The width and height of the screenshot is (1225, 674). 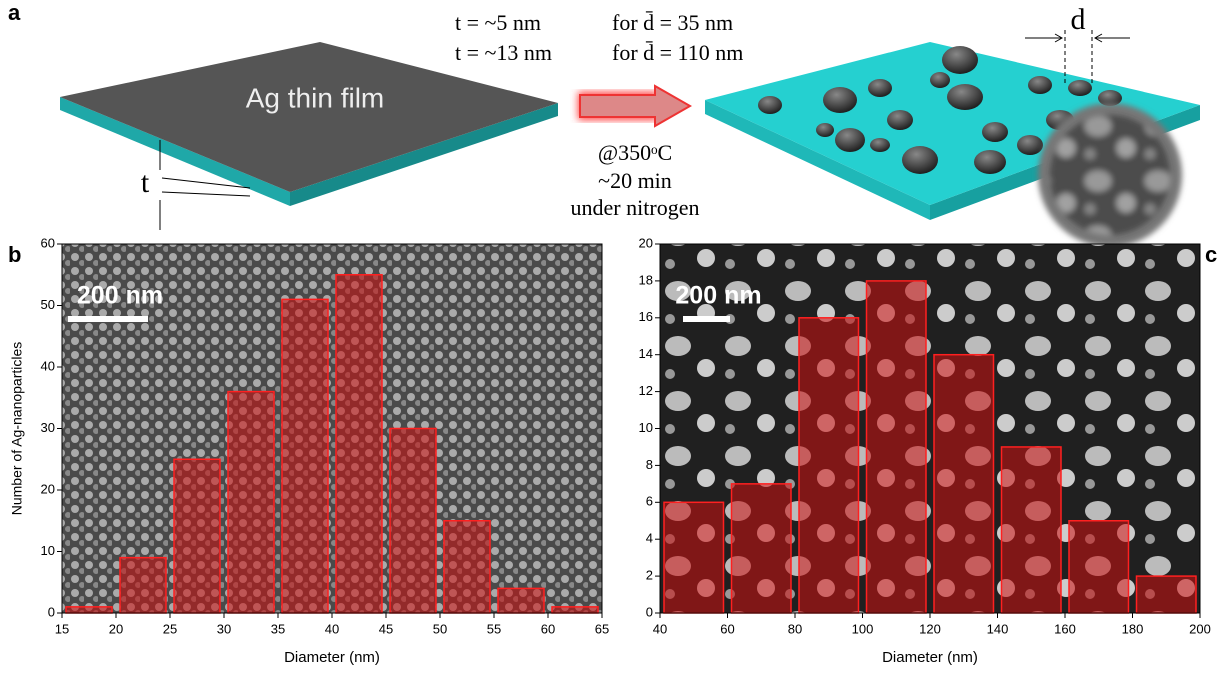 I want to click on x-tick-label: 120, so click(x=930, y=628).